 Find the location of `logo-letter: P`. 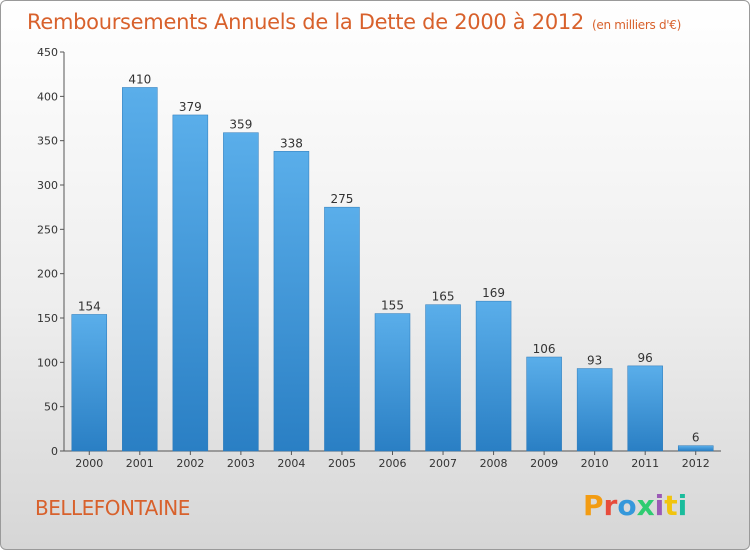

logo-letter: P is located at coordinates (593, 505).